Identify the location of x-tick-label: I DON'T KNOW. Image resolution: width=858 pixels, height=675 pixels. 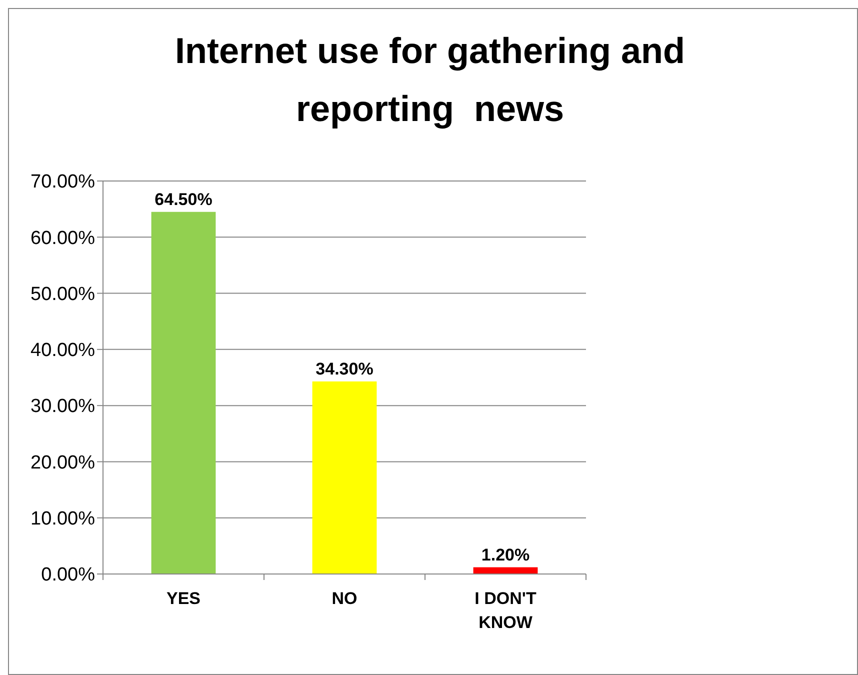
(505, 610).